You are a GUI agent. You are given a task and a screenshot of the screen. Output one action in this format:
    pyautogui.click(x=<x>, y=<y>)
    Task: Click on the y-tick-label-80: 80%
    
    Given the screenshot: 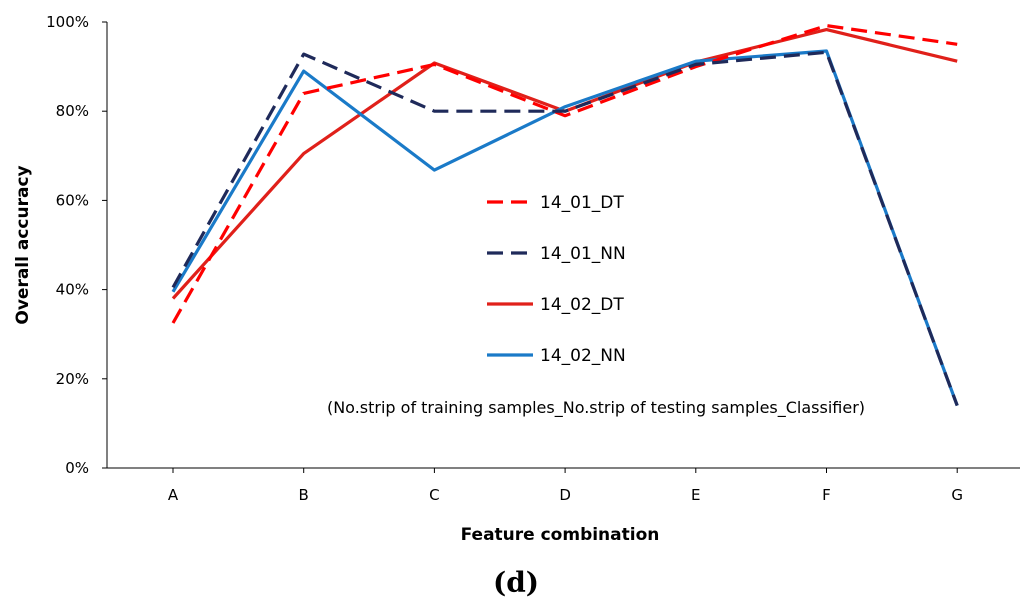 What is the action you would take?
    pyautogui.click(x=72, y=111)
    